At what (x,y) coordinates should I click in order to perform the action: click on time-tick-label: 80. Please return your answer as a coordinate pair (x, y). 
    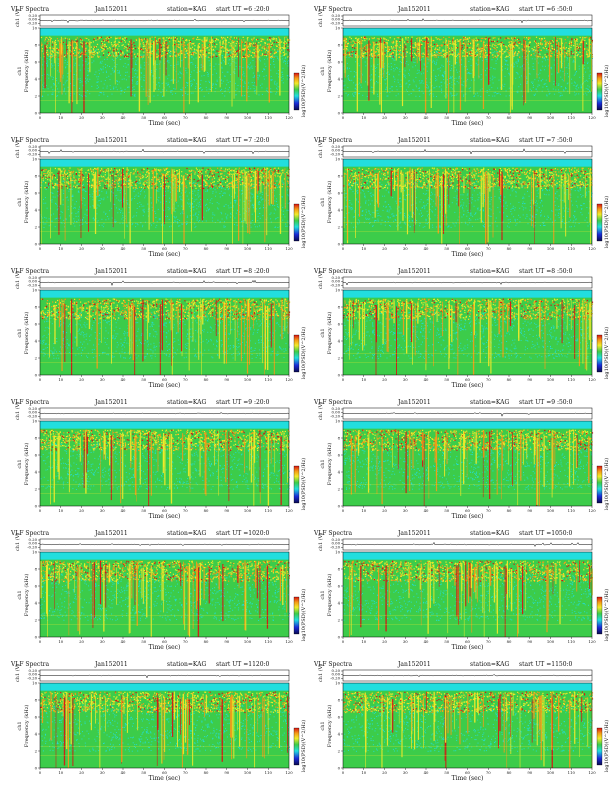
    Looking at the image, I should click on (206, 248).